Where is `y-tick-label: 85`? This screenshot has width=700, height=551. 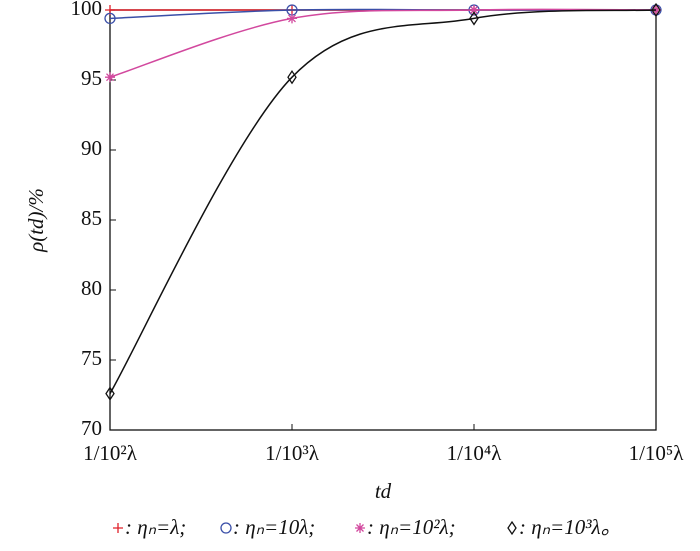
y-tick-label: 85 is located at coordinates (91, 218).